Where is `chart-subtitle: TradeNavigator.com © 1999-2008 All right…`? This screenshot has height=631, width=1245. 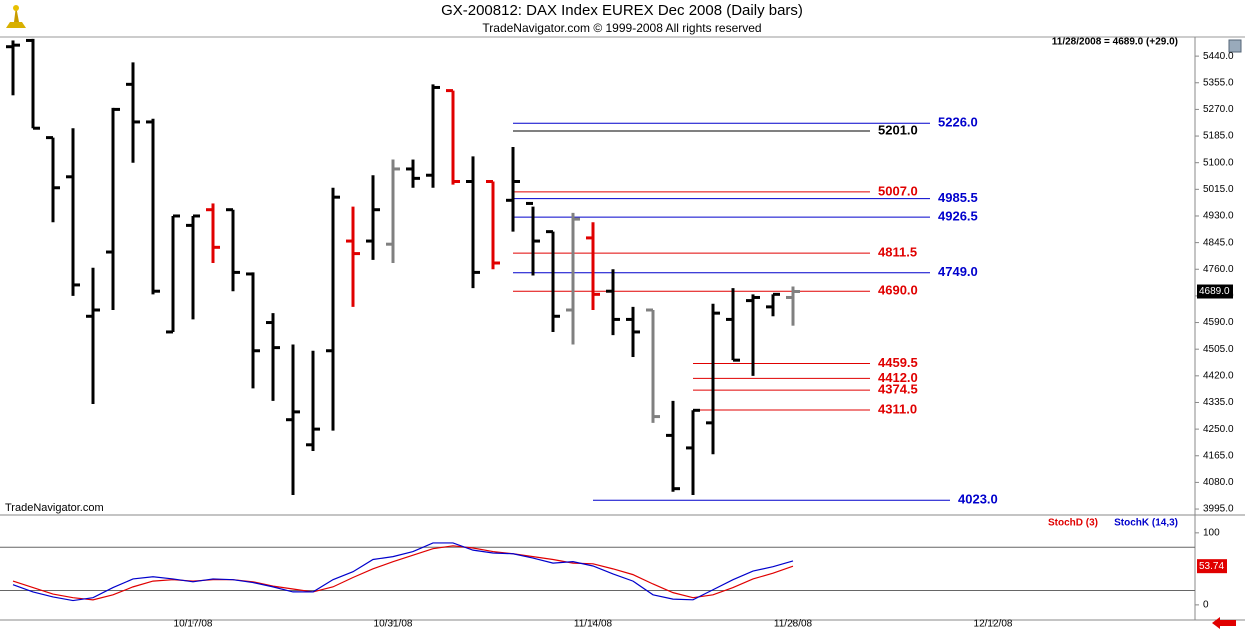 chart-subtitle: TradeNavigator.com © 1999-2008 All right… is located at coordinates (621, 28).